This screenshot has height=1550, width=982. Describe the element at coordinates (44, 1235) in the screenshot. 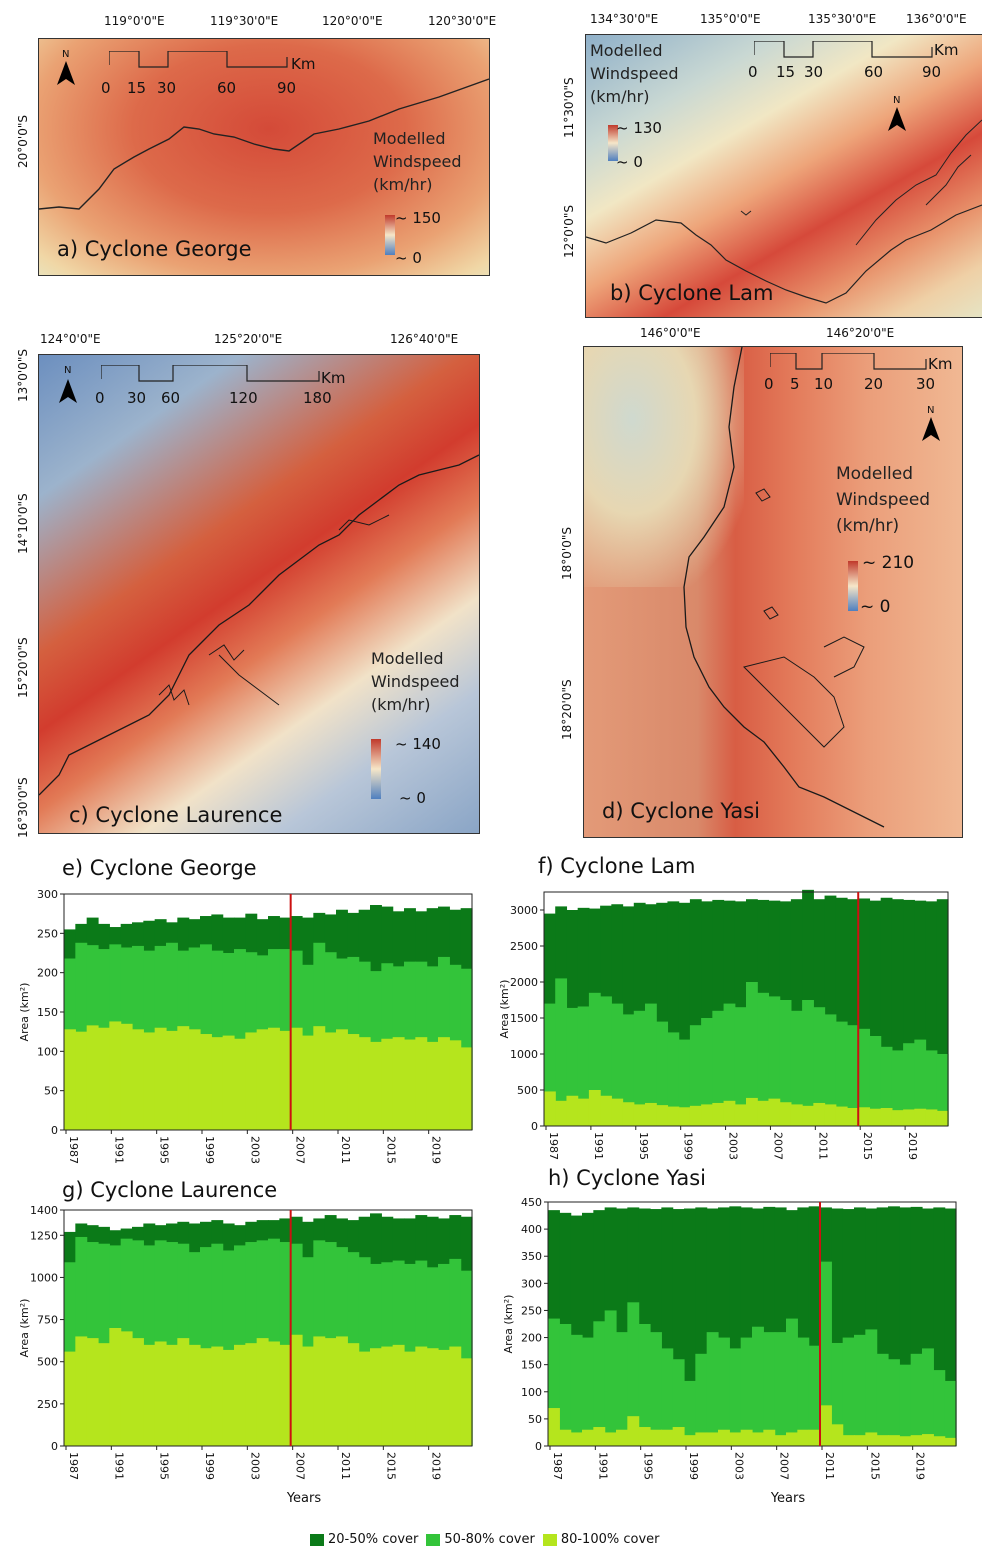

I see `y-tick-label: 1250` at that location.